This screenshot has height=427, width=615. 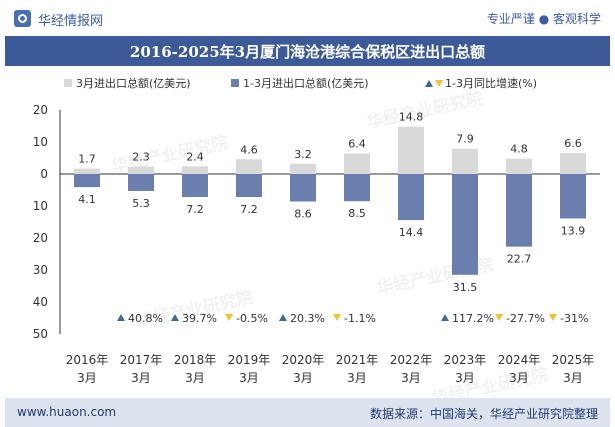 What do you see at coordinates (195, 360) in the screenshot?
I see `x-tick-label: 2018年` at bounding box center [195, 360].